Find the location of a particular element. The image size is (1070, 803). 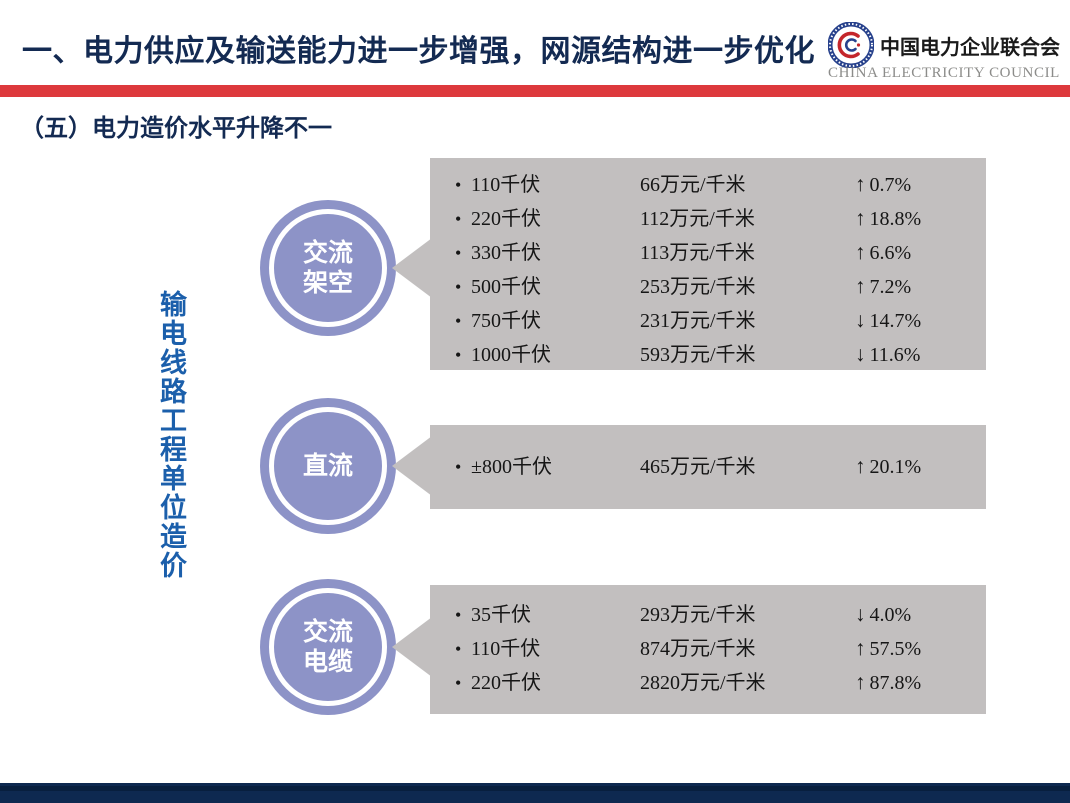

table-row: • 110千伏 874万元/千米 ↑ 57.5% is located at coordinates (708, 649).